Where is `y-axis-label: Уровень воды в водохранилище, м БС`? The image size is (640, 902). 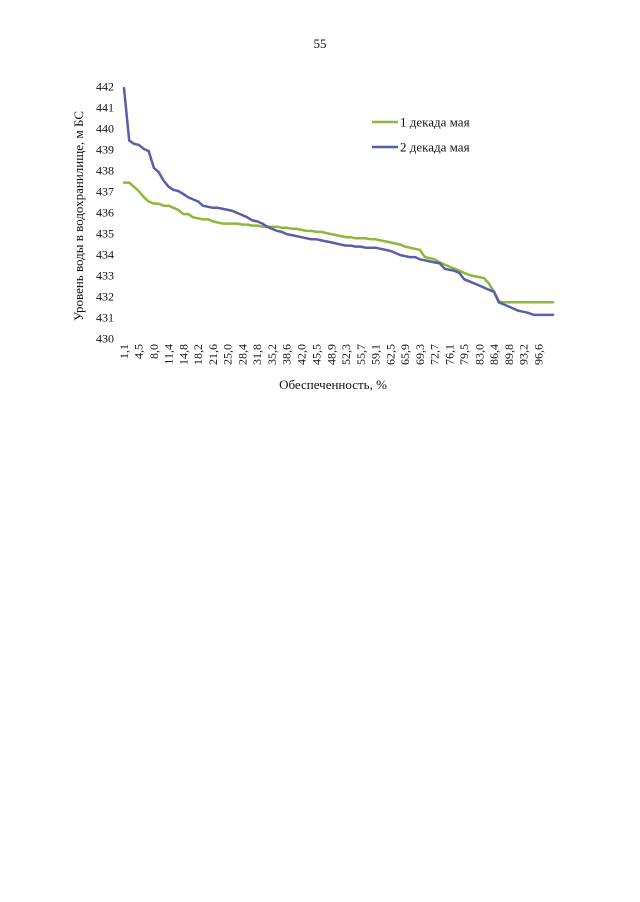
y-axis-label: Уровень воды в водохранилище, м БС is located at coordinates (78, 216).